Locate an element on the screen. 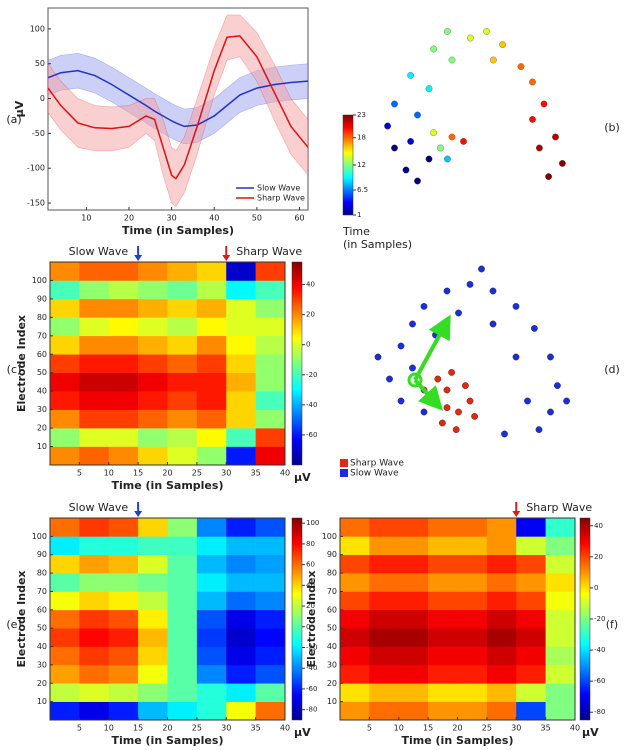 The image size is (625, 750). panel-label: (b) is located at coordinates (612, 127).